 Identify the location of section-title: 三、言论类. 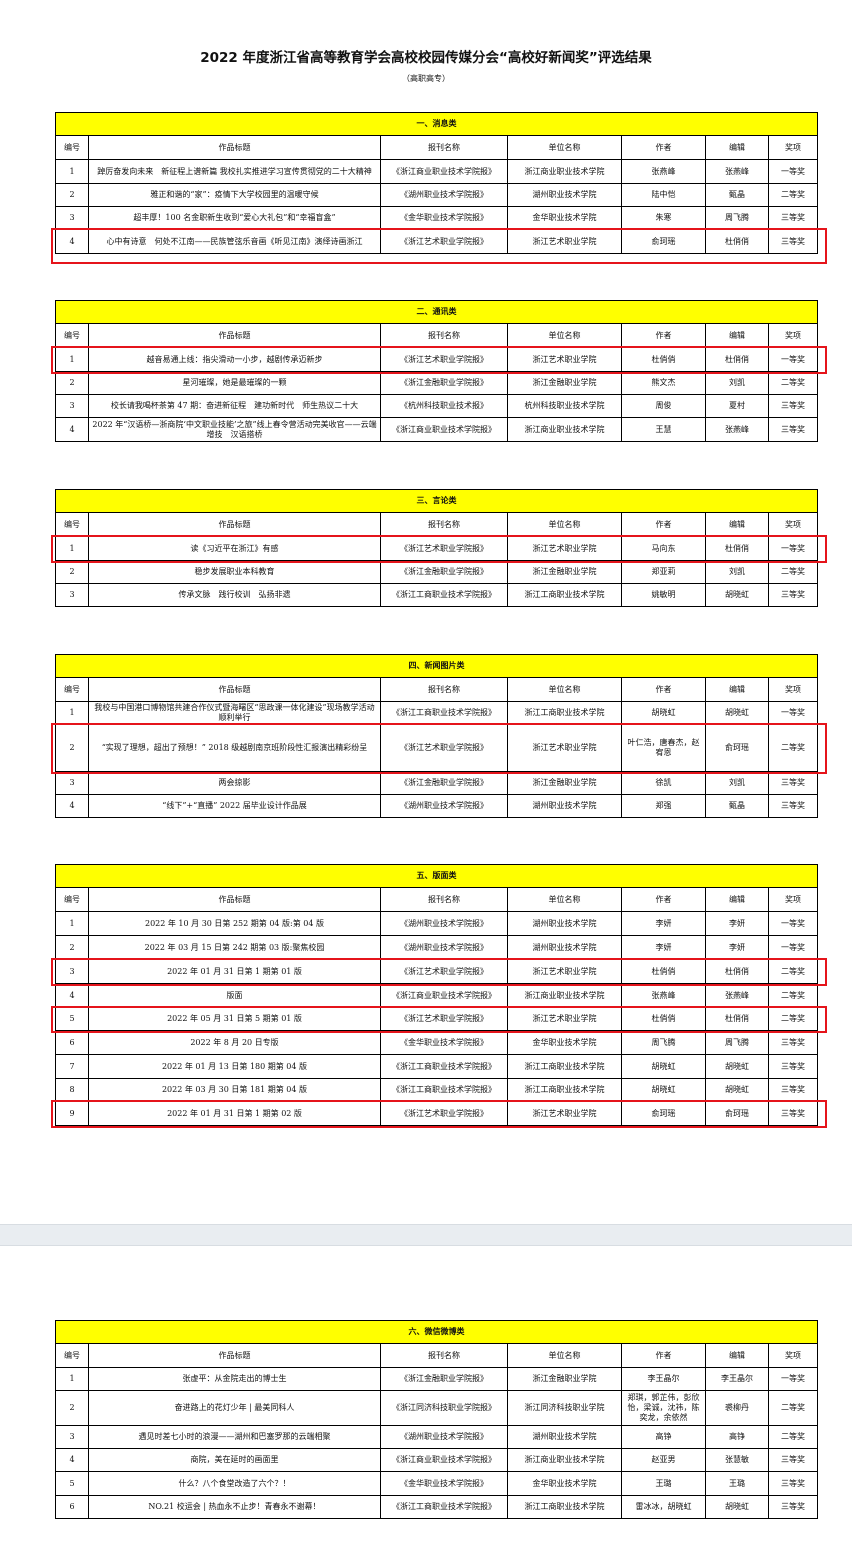
(436, 501).